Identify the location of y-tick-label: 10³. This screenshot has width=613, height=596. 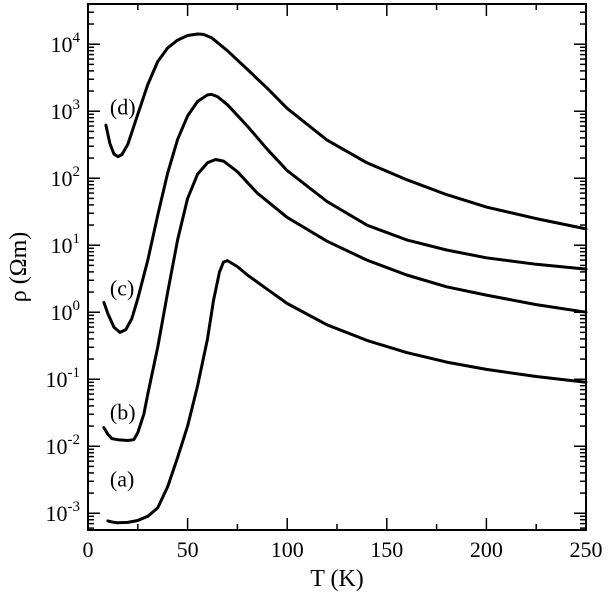
(66, 110).